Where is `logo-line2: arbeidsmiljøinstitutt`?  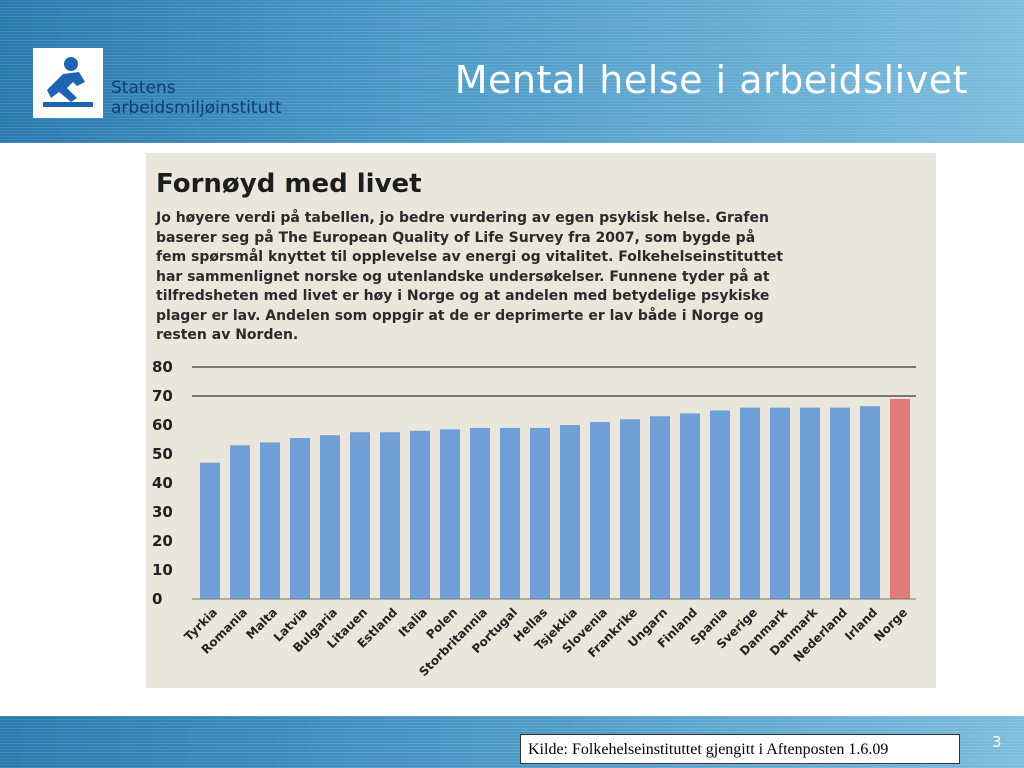
logo-line2: arbeidsmiljøinstitutt is located at coordinates (196, 108).